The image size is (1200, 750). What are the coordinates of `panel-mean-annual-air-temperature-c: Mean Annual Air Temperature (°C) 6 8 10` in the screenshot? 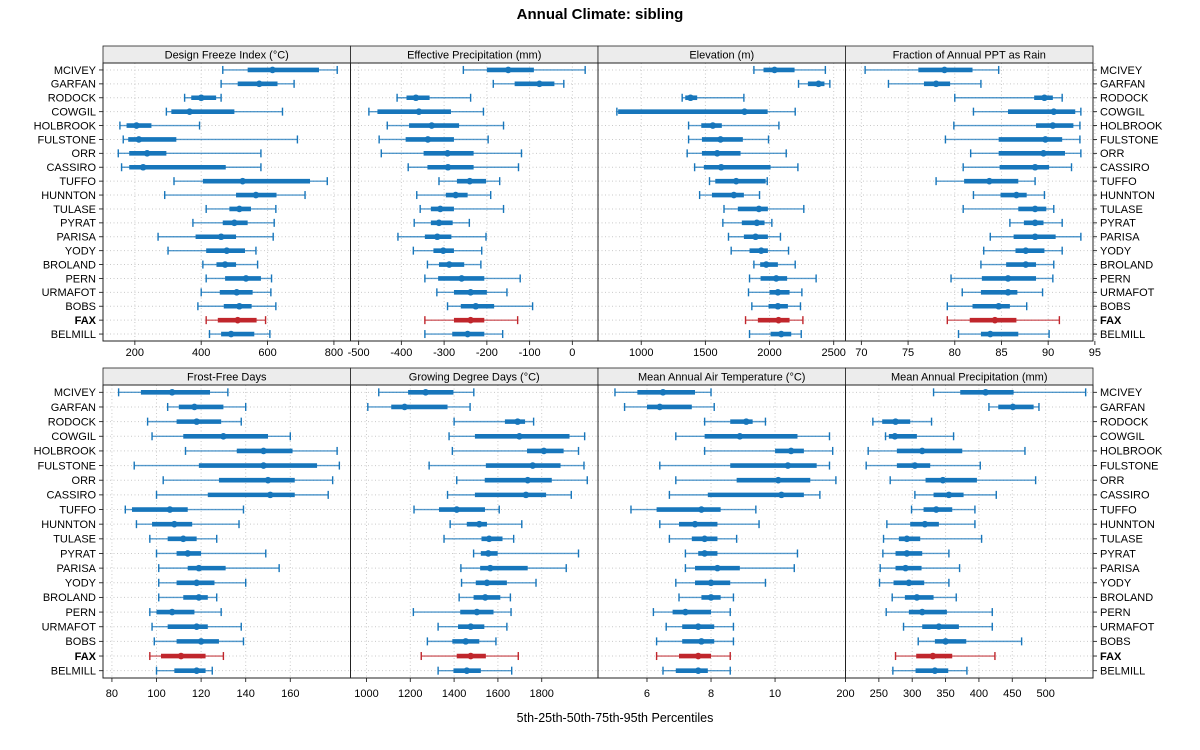 It's located at (721, 533).